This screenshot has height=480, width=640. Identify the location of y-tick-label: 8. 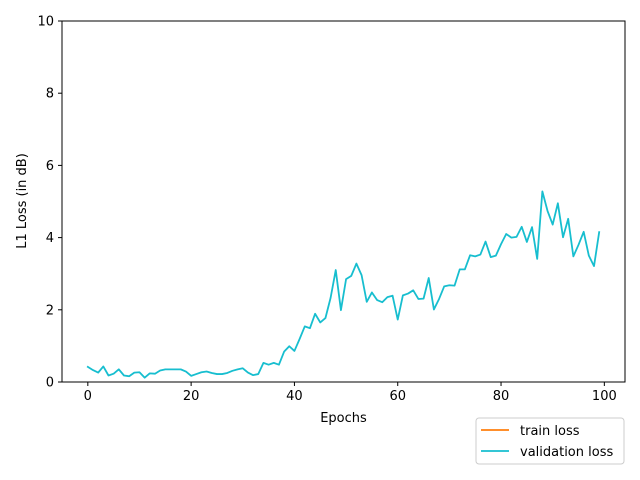
(50, 94).